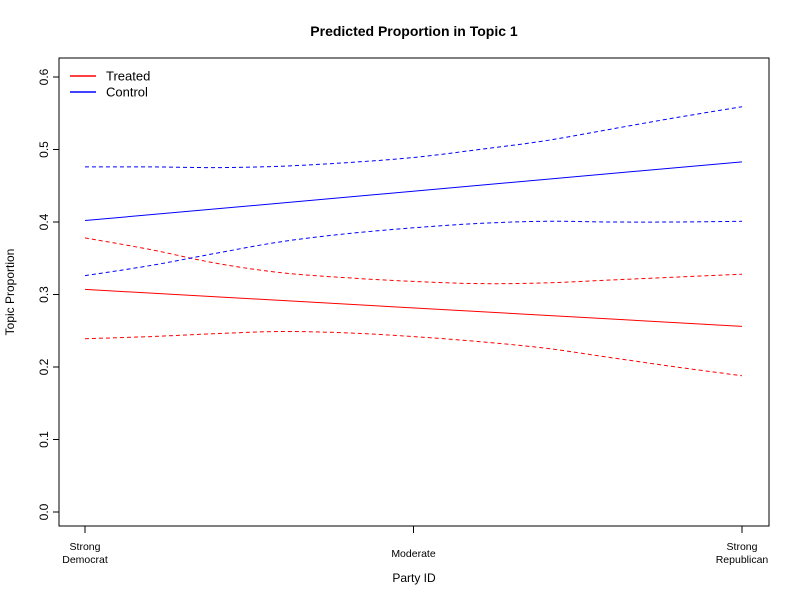 This screenshot has height=600, width=800. I want to click on y-tick-label: 0.2, so click(44, 366).